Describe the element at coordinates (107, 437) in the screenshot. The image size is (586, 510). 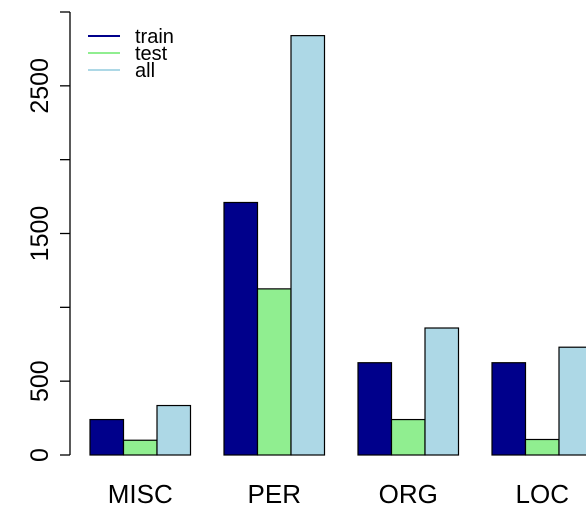
I see `bar-misc-train` at that location.